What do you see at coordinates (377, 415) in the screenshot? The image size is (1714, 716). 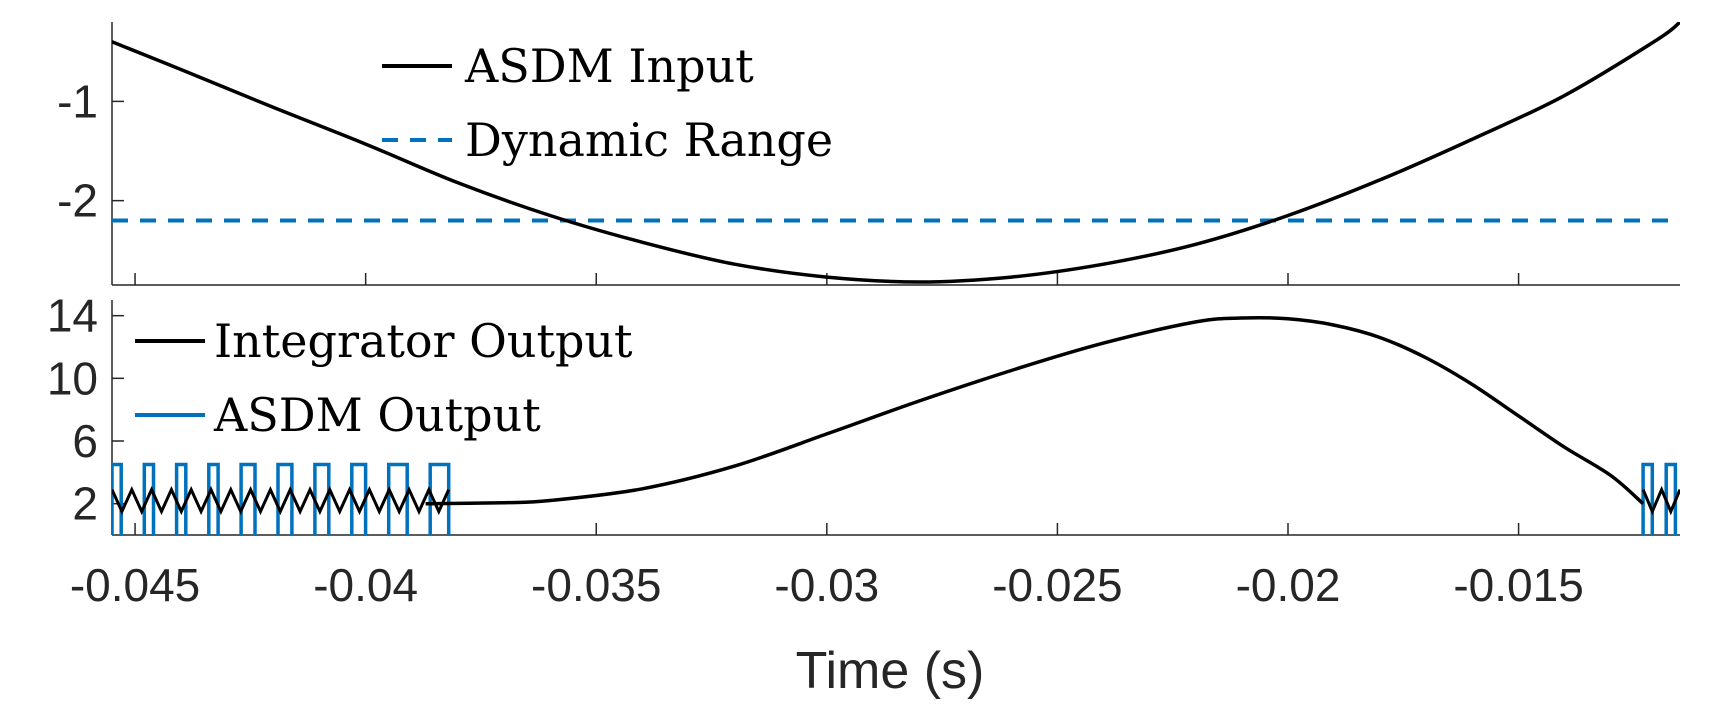 I see `legend-label-asdm-output: ASDM Output` at bounding box center [377, 415].